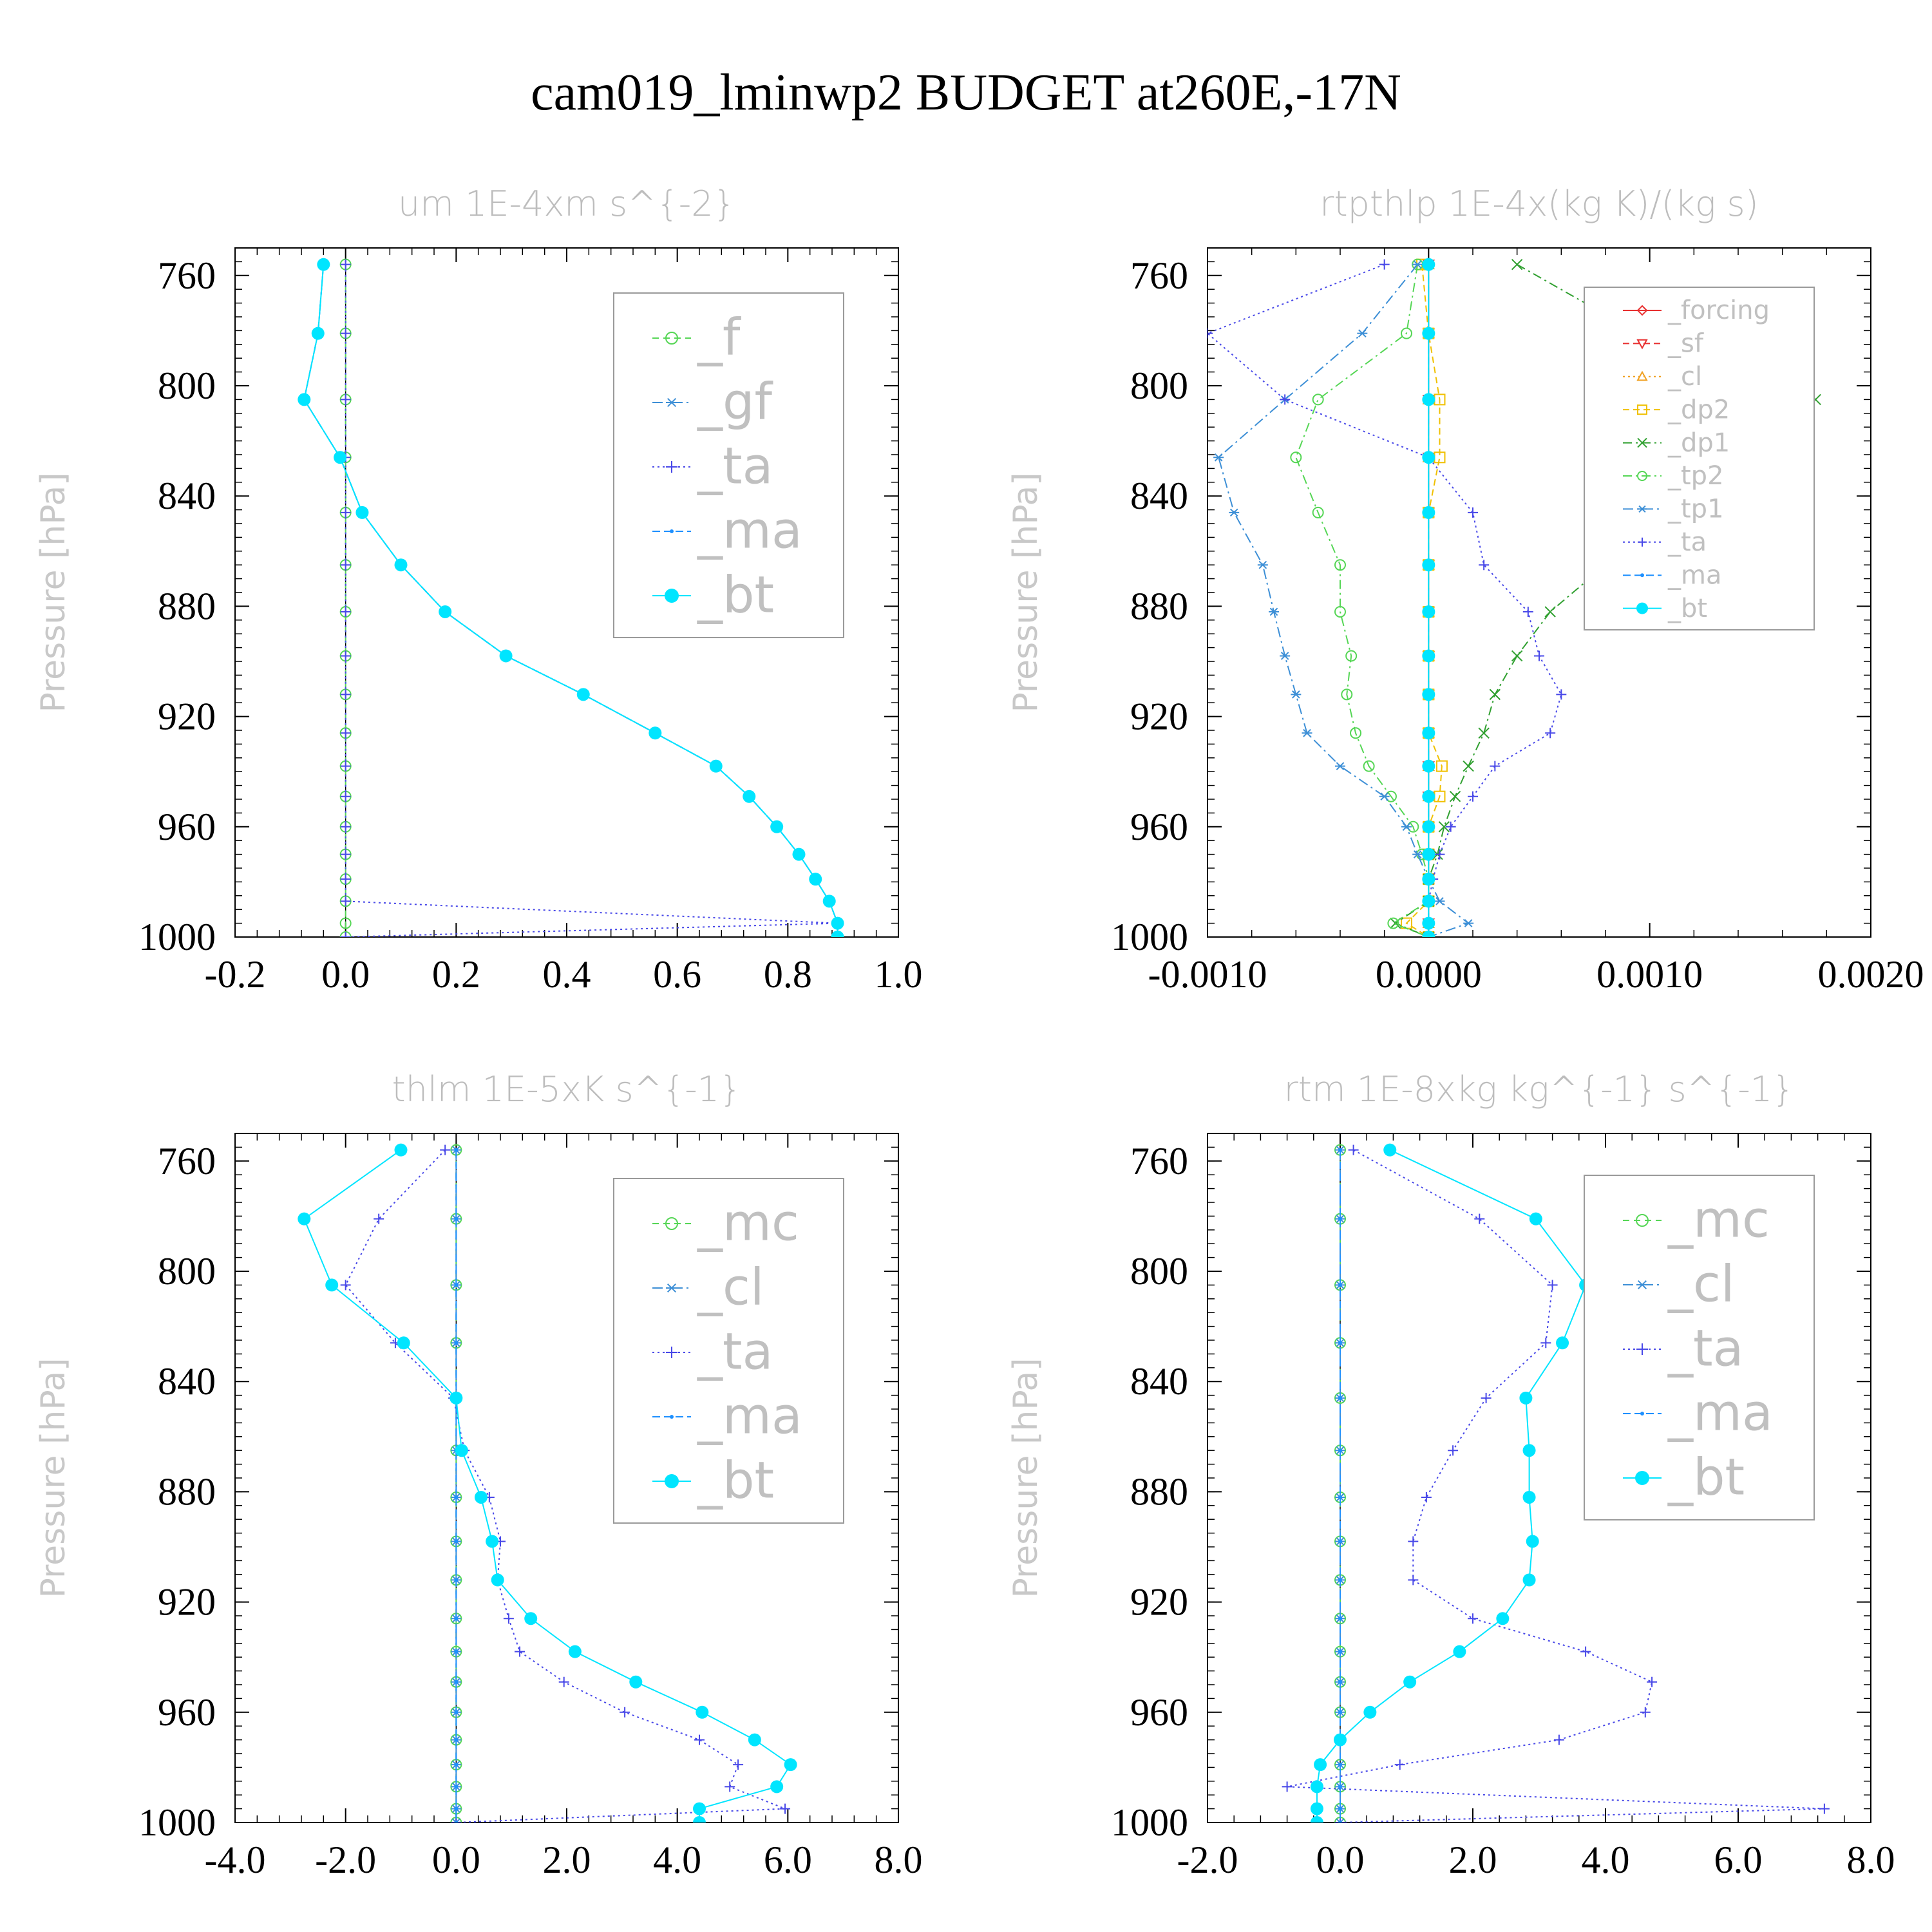 The image size is (1932, 1932). I want to click on y-tick-label: 800, so click(1159, 1271).